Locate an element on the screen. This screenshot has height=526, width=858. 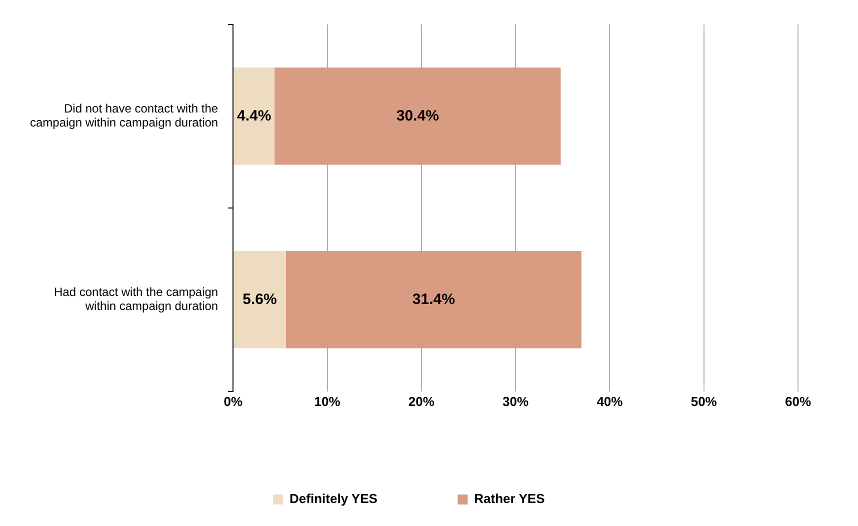
y-tick-label: Did not have contact with the campaign within campaign duration is located at coordinates (124, 115).